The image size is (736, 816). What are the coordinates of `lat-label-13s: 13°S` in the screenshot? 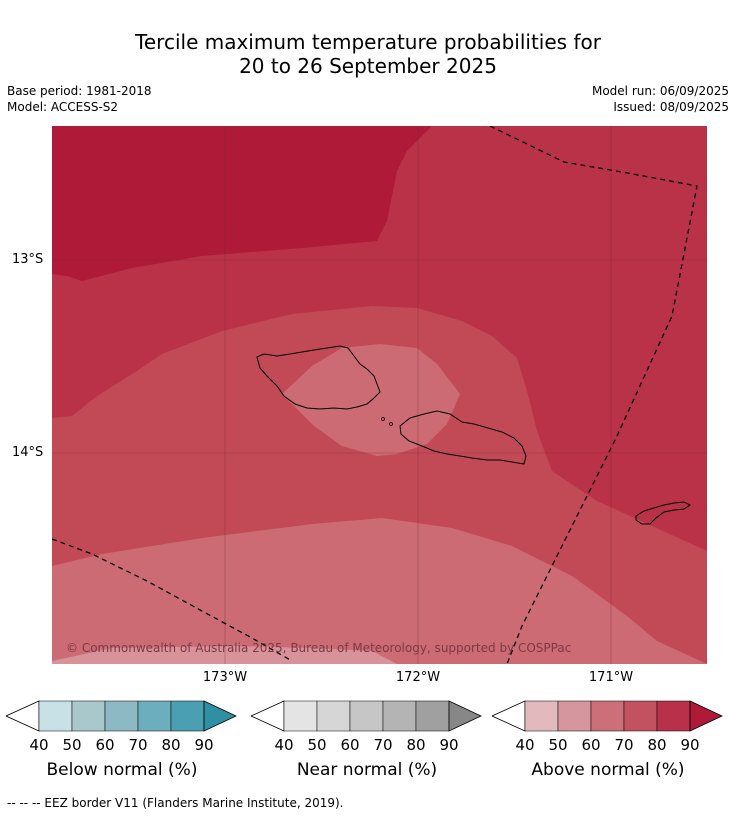 It's located at (28, 259).